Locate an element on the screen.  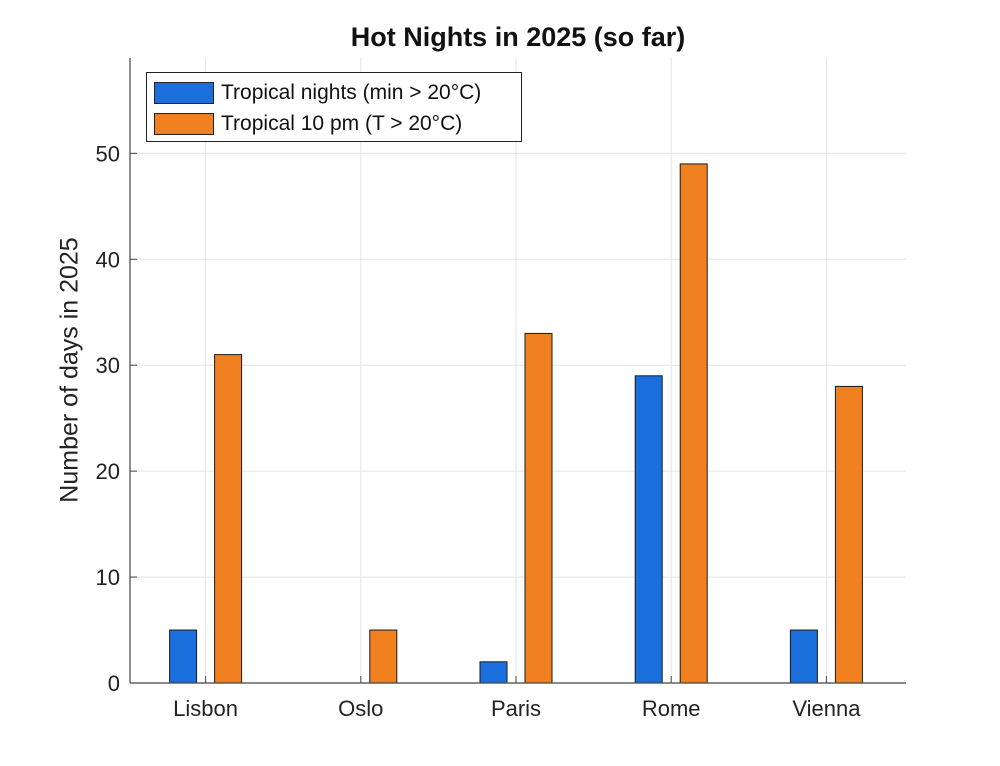
y-tick-label: 40 is located at coordinates (108, 259).